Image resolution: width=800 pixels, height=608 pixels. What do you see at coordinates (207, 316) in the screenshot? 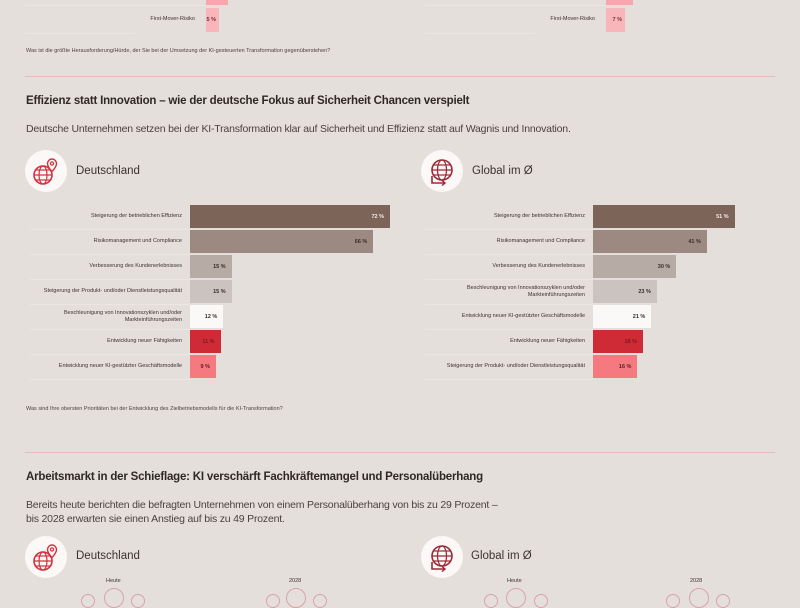
I see `bar: 12 %` at bounding box center [207, 316].